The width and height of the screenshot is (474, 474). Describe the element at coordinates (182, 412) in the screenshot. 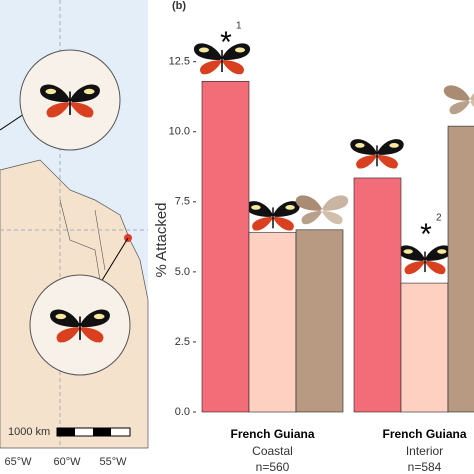

I see `y-tick-label: 0.0` at that location.